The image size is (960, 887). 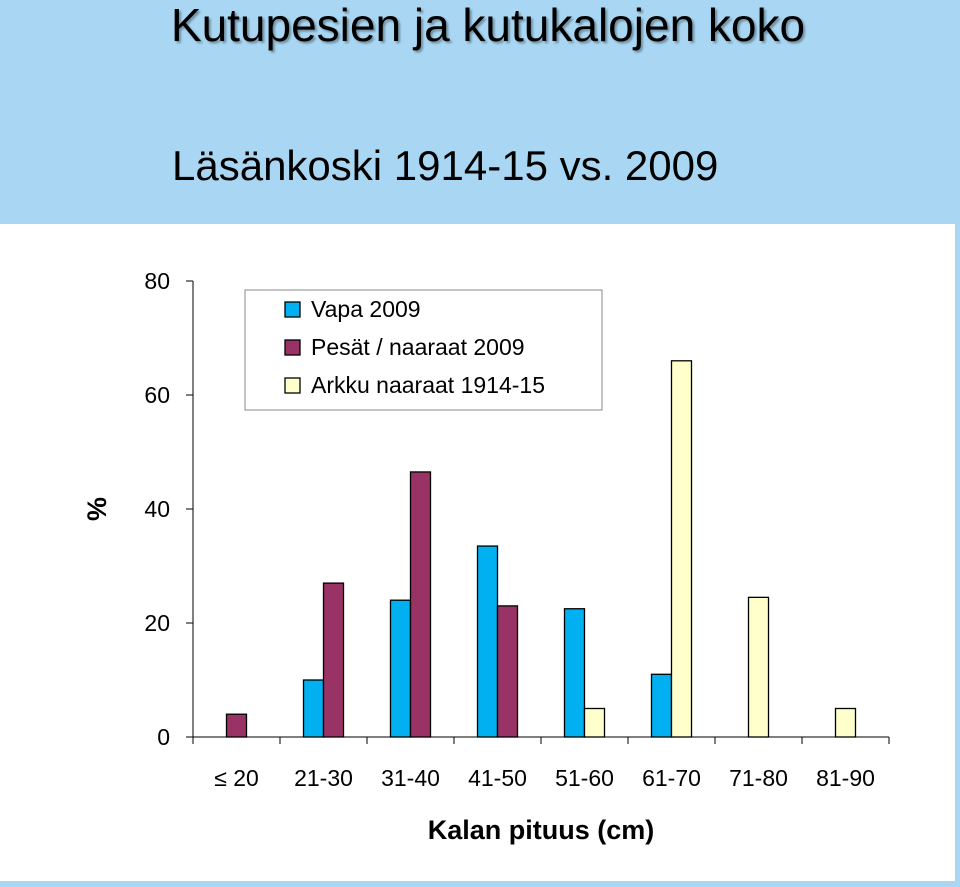 What do you see at coordinates (758, 778) in the screenshot?
I see `x-tick-label: 71-80` at bounding box center [758, 778].